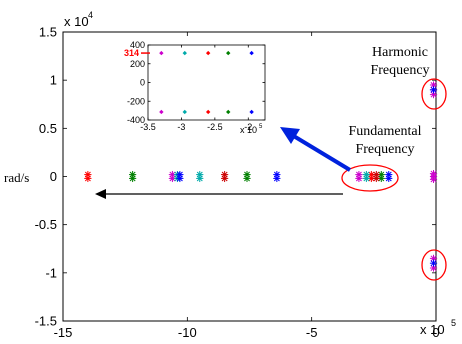 The height and width of the screenshot is (344, 462). I want to click on fundamental-label-line2: Frequency, so click(384, 149).